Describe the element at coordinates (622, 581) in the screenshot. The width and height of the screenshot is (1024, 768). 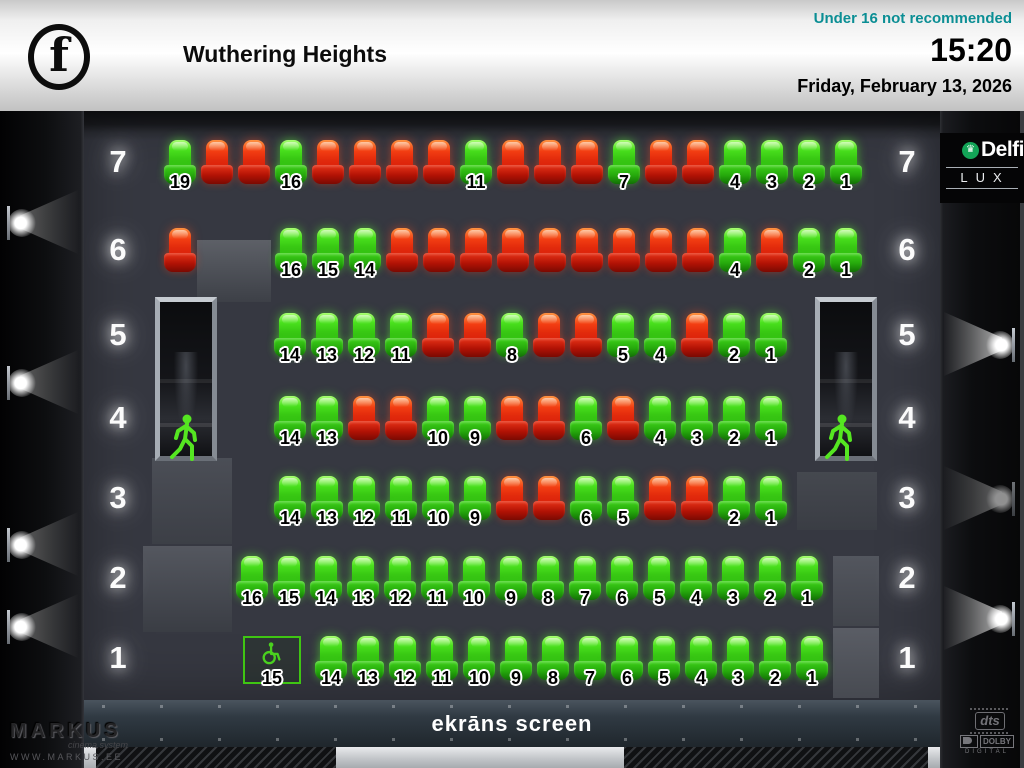
I see `seat-2-6: 6` at that location.